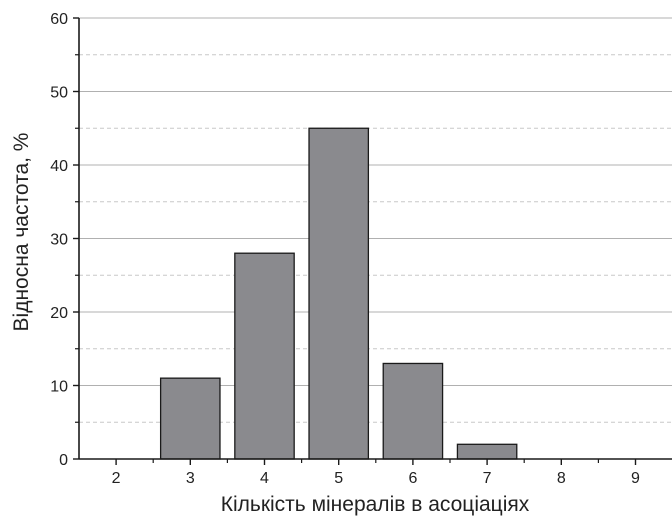  What do you see at coordinates (561, 478) in the screenshot?
I see `x-tick-label: 8` at bounding box center [561, 478].